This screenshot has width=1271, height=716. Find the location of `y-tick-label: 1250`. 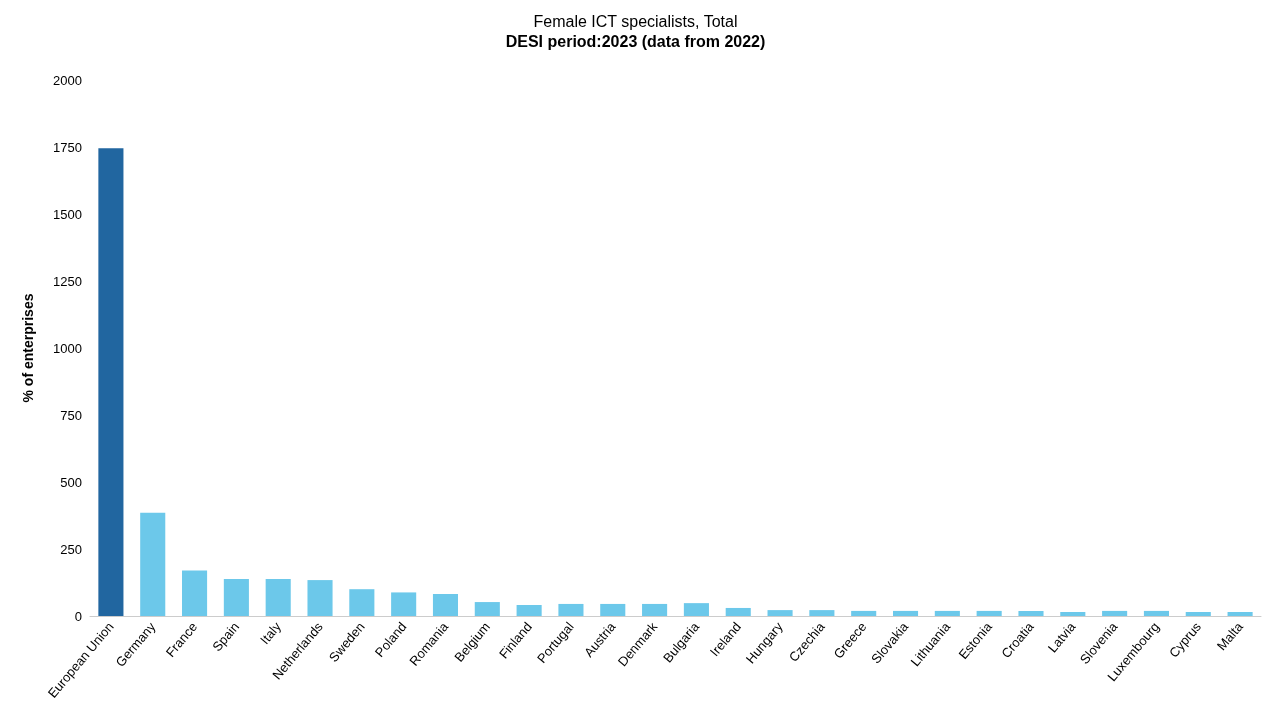

y-tick-label: 1250 is located at coordinates (67, 281).